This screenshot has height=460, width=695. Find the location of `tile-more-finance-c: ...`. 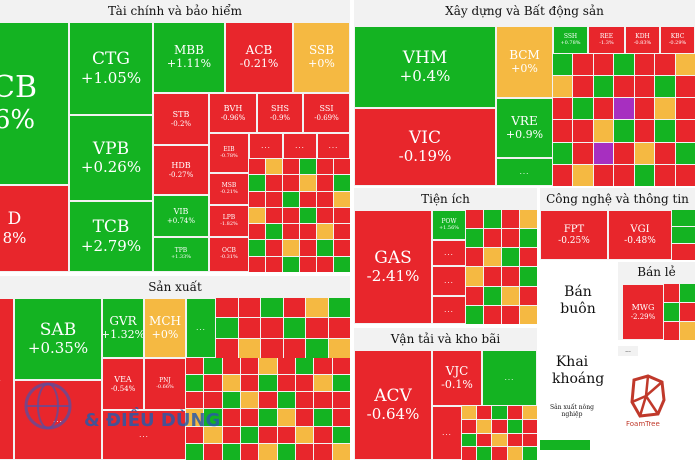

tile-more-finance-c: ... is located at coordinates (333, 146).